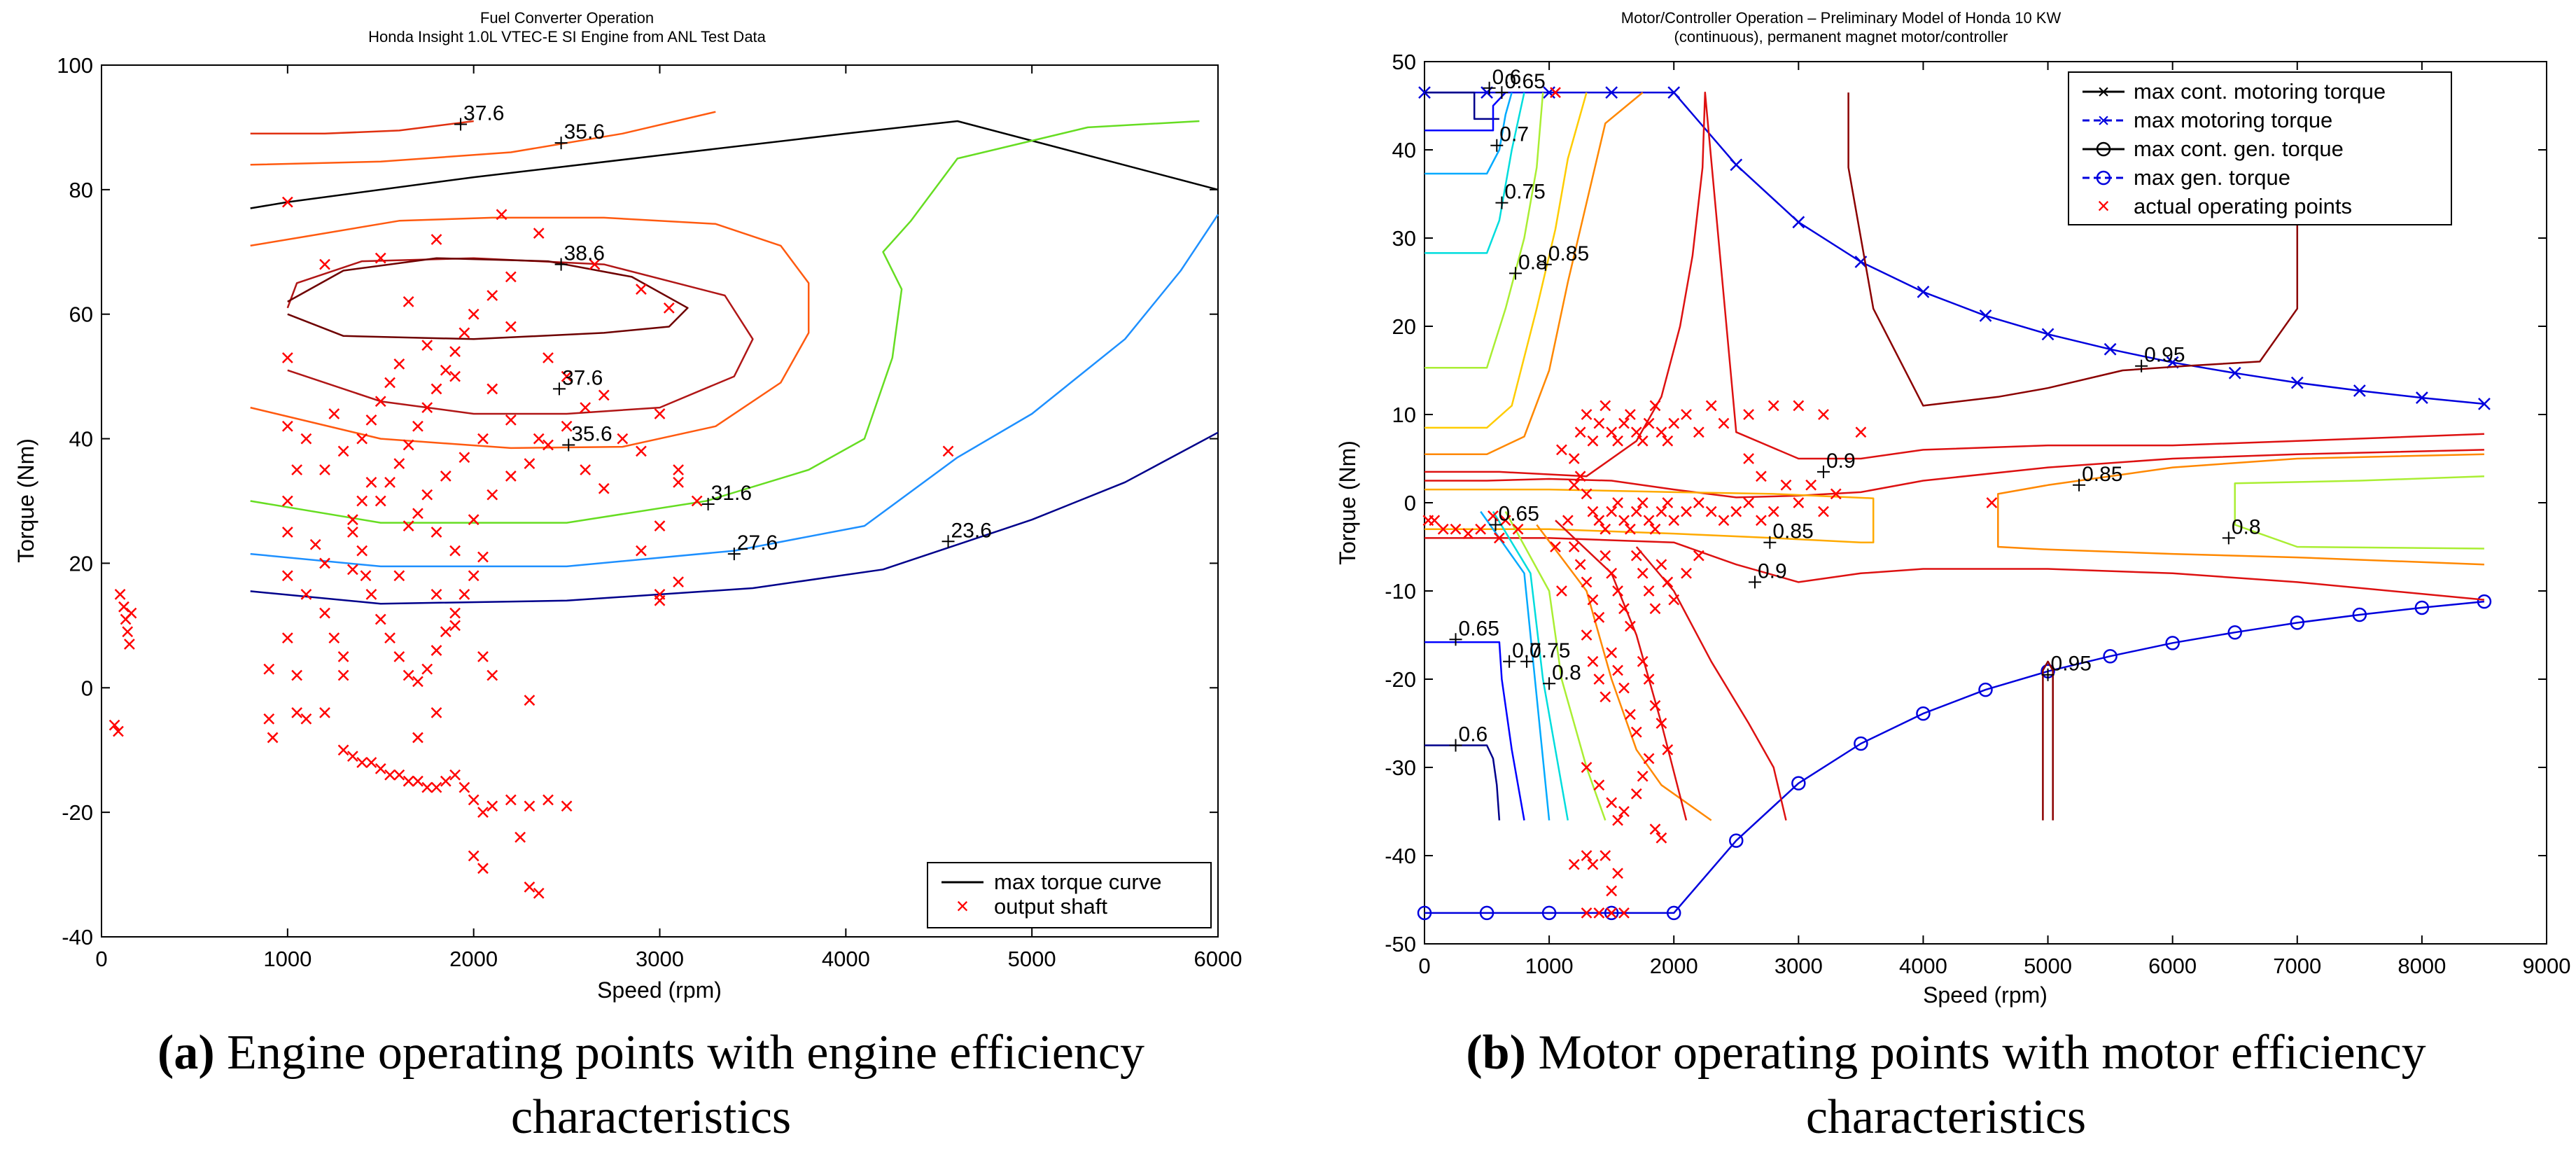  What do you see at coordinates (2297, 966) in the screenshot?
I see `chartB-xtick-label: 7000` at bounding box center [2297, 966].